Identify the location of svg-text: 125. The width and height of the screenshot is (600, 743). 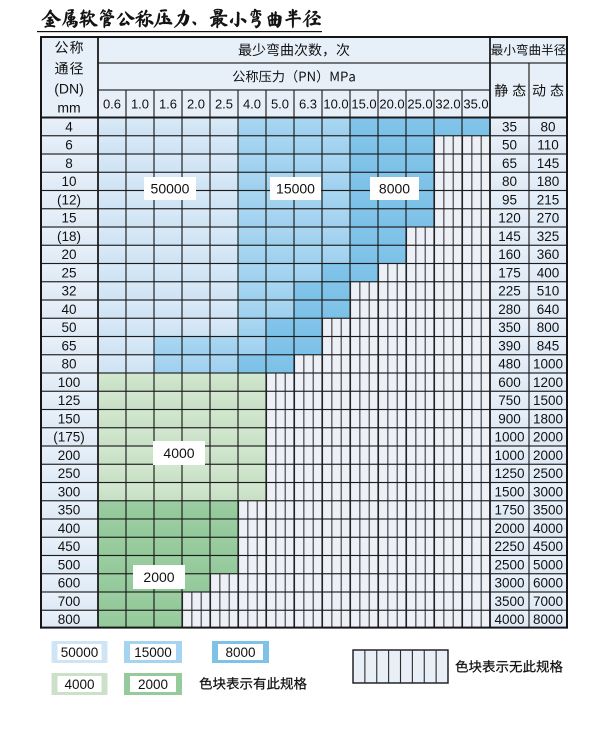
(69, 400).